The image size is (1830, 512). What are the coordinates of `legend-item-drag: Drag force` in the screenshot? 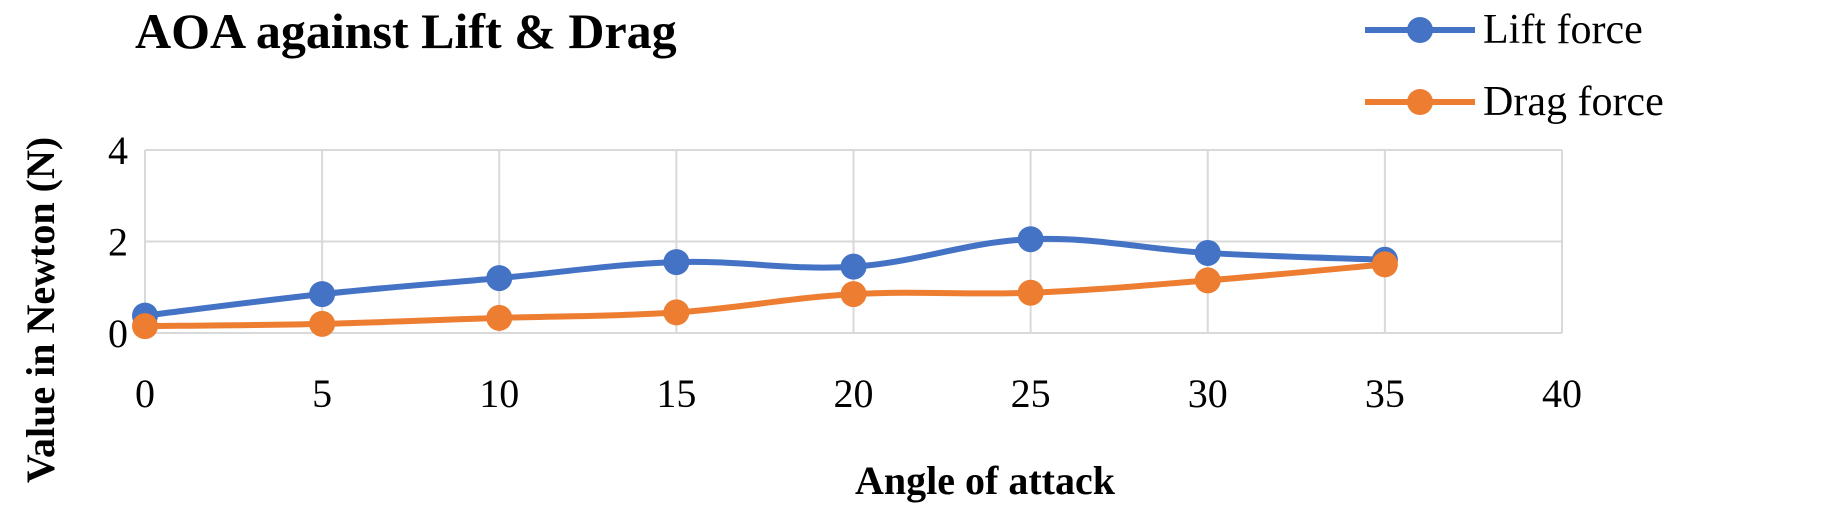 It's located at (1514, 102).